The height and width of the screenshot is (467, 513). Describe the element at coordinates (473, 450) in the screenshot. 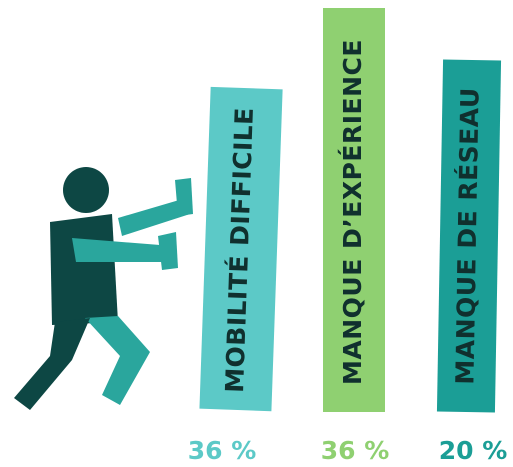

I see `percent-label: 20 %` at that location.